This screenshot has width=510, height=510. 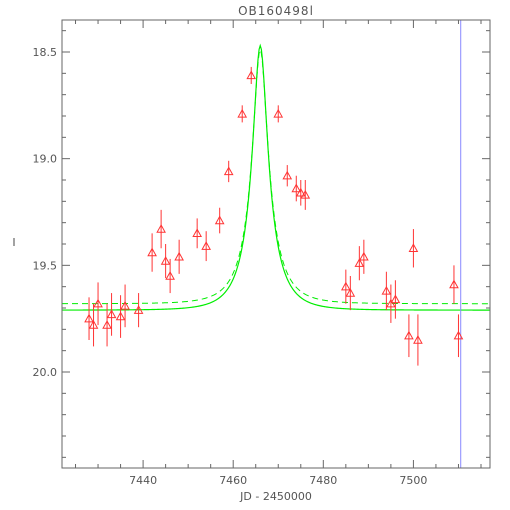 What do you see at coordinates (323, 480) in the screenshot?
I see `x-tick-label: 7480` at bounding box center [323, 480].